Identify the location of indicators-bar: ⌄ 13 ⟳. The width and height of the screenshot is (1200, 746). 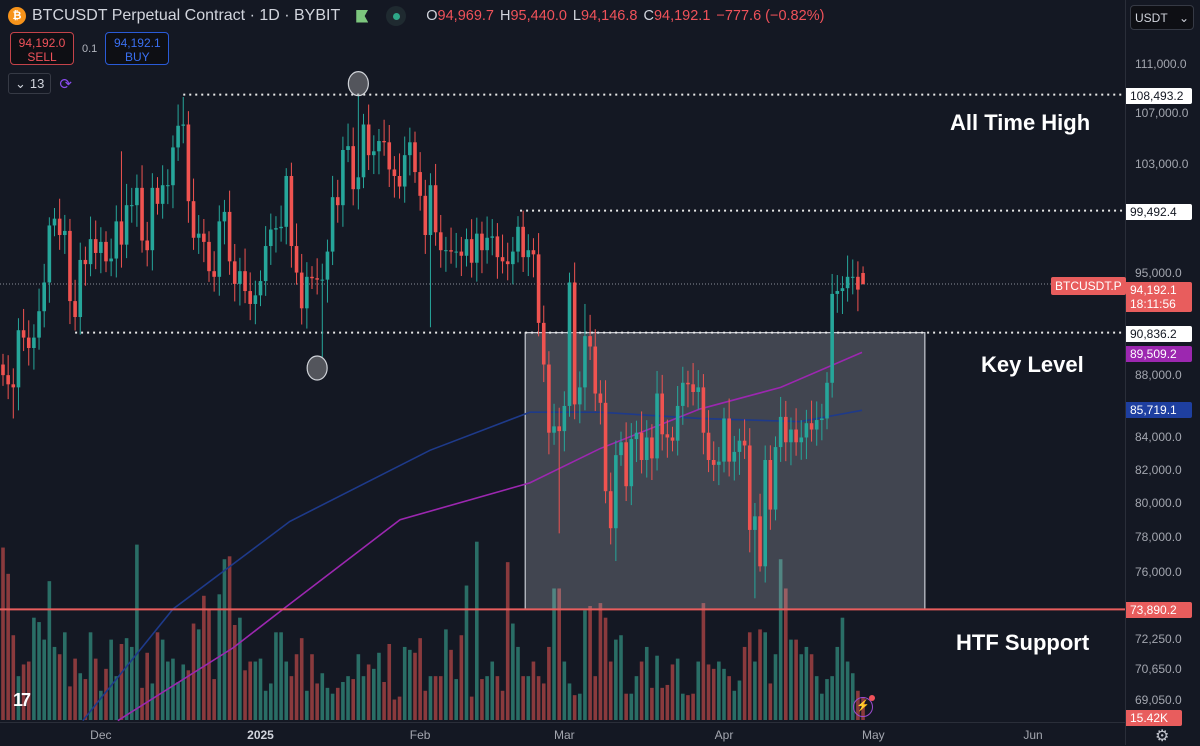
(40, 83).